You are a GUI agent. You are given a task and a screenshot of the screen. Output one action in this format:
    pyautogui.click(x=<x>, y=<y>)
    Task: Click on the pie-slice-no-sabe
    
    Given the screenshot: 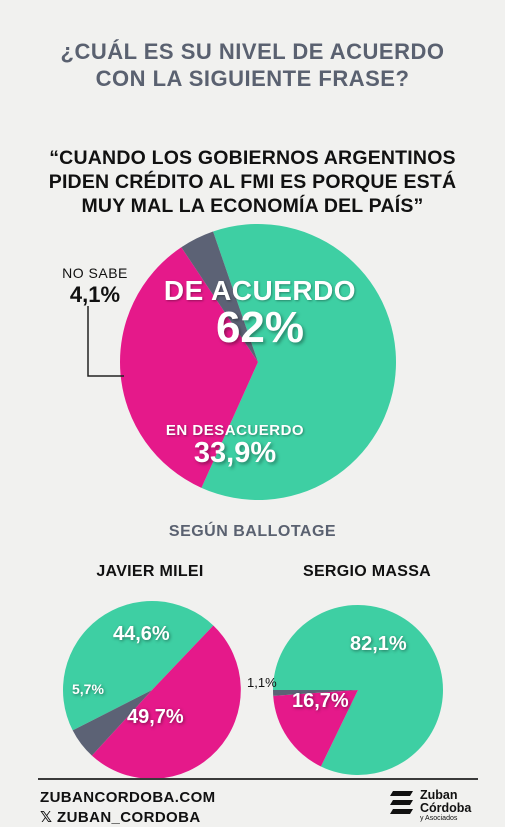 What is the action you would take?
    pyautogui.click(x=219, y=296)
    